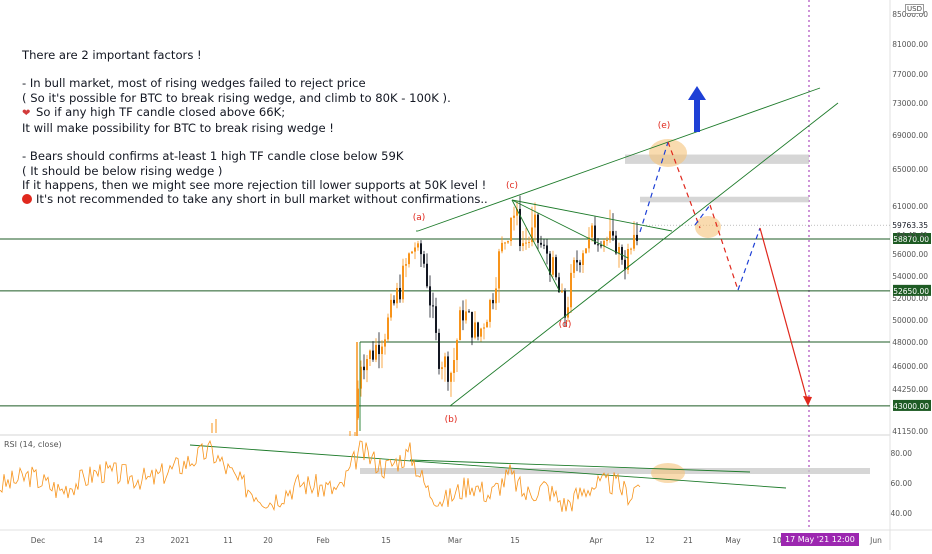 The image size is (932, 554). What do you see at coordinates (227, 171) in the screenshot?
I see `note-line: ( It should be below rising wedge )` at bounding box center [227, 171].